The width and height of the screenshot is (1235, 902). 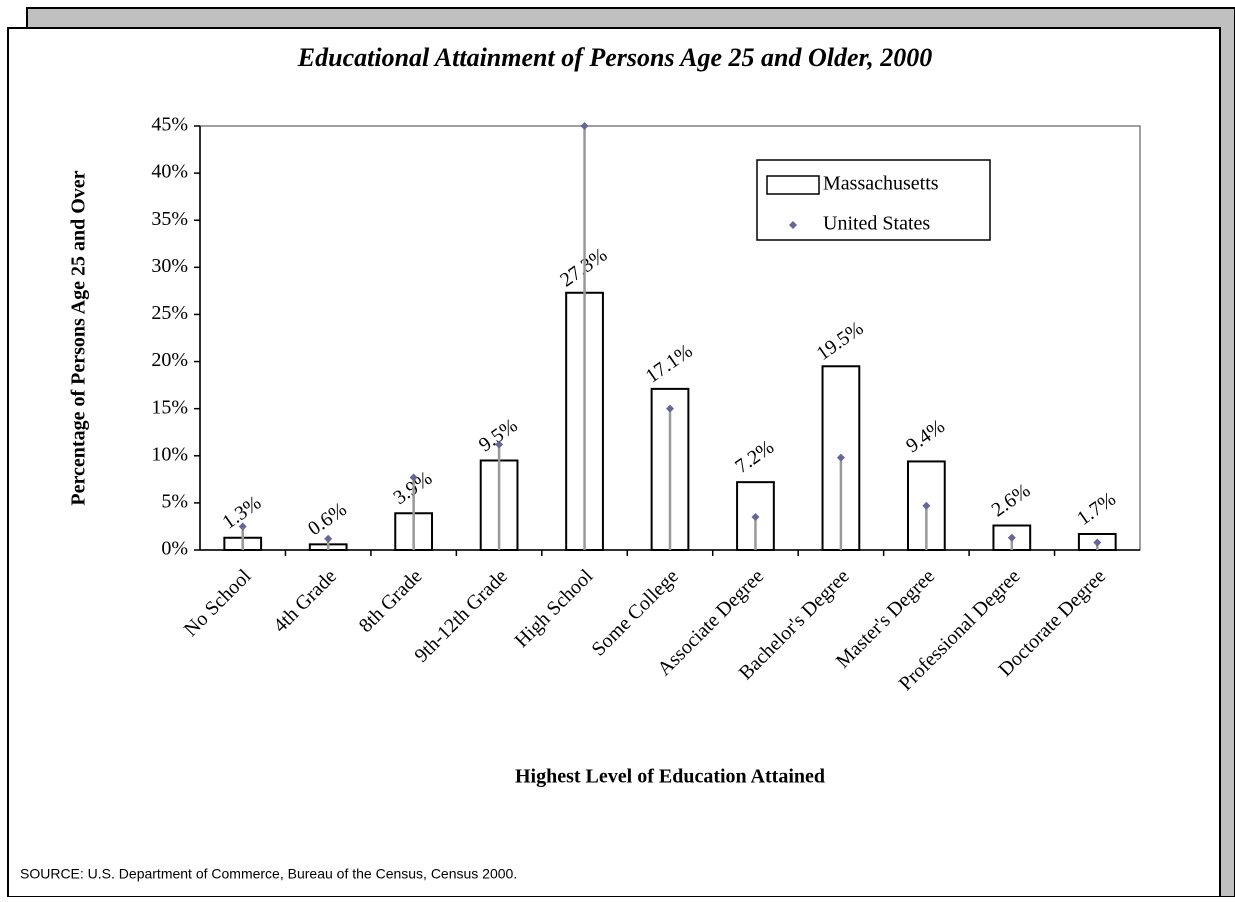 What do you see at coordinates (79, 337) in the screenshot?
I see `y-axis-title: Percentage of Persons Age 25 and Over` at bounding box center [79, 337].